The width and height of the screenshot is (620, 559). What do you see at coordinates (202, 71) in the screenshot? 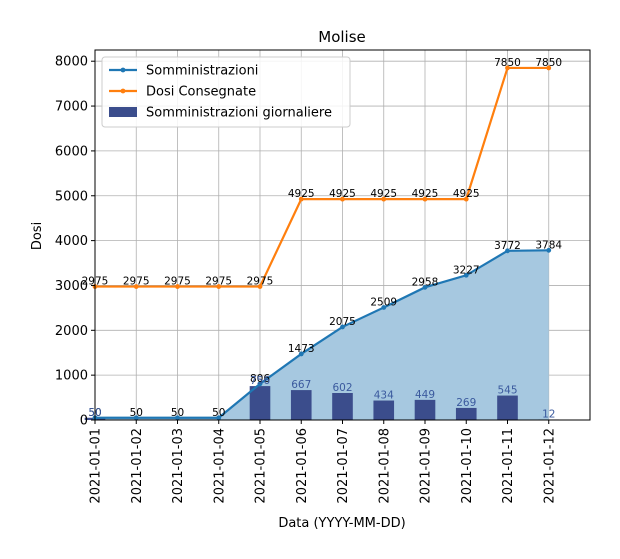
I see `legend-entry: Somministrazioni` at bounding box center [202, 71].